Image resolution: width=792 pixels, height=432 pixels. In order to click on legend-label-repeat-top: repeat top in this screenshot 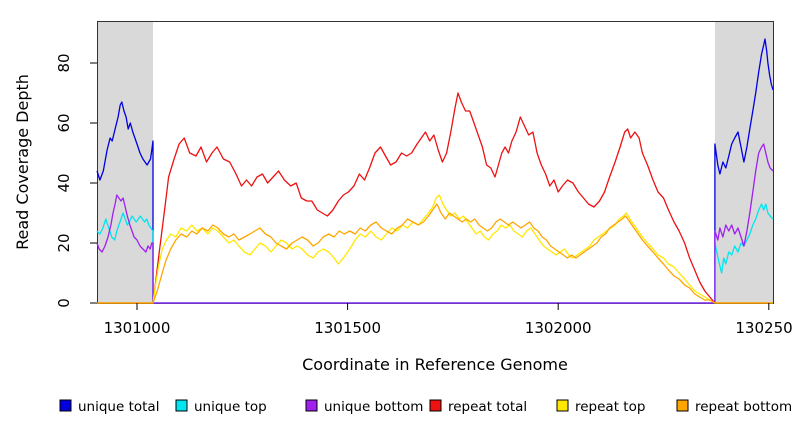, I will do `click(610, 407)`.